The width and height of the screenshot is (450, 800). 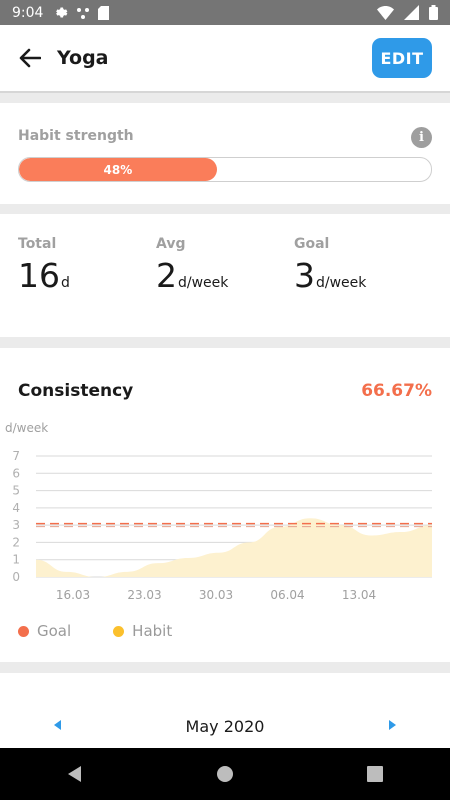 What do you see at coordinates (304, 275) in the screenshot?
I see `stat-goal-value: 3` at bounding box center [304, 275].